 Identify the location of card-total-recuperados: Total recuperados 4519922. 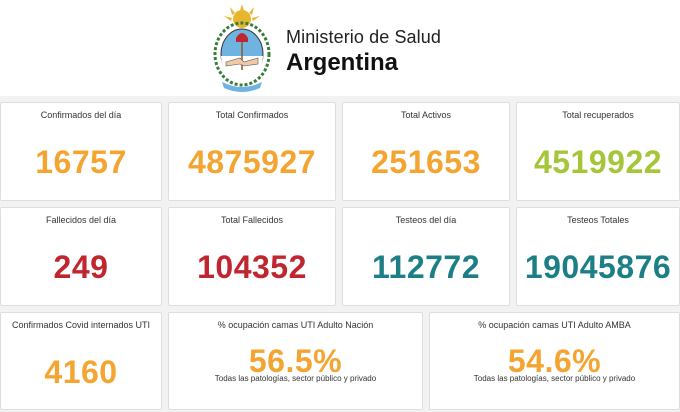
(598, 151).